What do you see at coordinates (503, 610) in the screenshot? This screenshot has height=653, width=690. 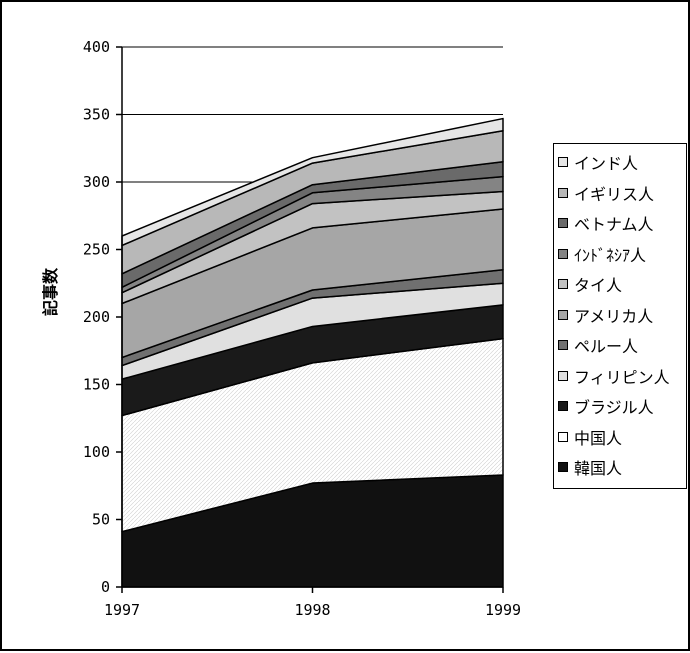 I see `x-tick-label: 1999` at bounding box center [503, 610].